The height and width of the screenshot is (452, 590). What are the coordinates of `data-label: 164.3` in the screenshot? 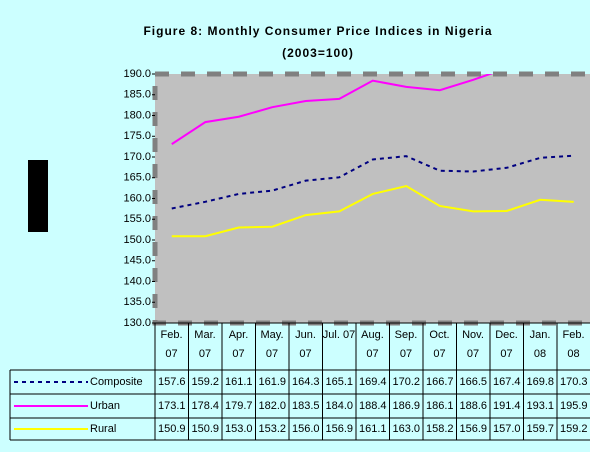 It's located at (306, 382).